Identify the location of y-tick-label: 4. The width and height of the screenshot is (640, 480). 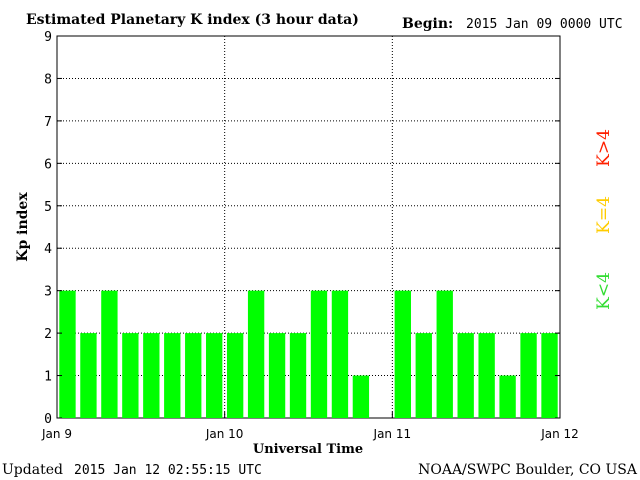
(48, 249).